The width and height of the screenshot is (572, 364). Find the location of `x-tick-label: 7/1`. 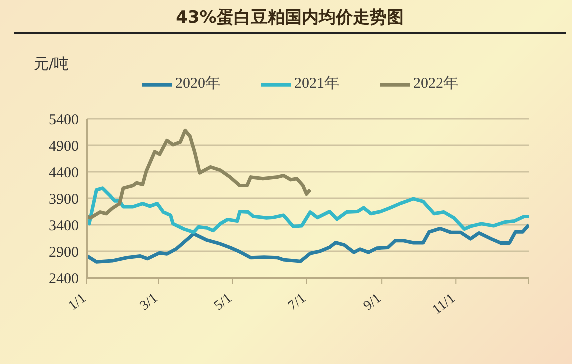

x-tick-label: 7/1 is located at coordinates (298, 302).